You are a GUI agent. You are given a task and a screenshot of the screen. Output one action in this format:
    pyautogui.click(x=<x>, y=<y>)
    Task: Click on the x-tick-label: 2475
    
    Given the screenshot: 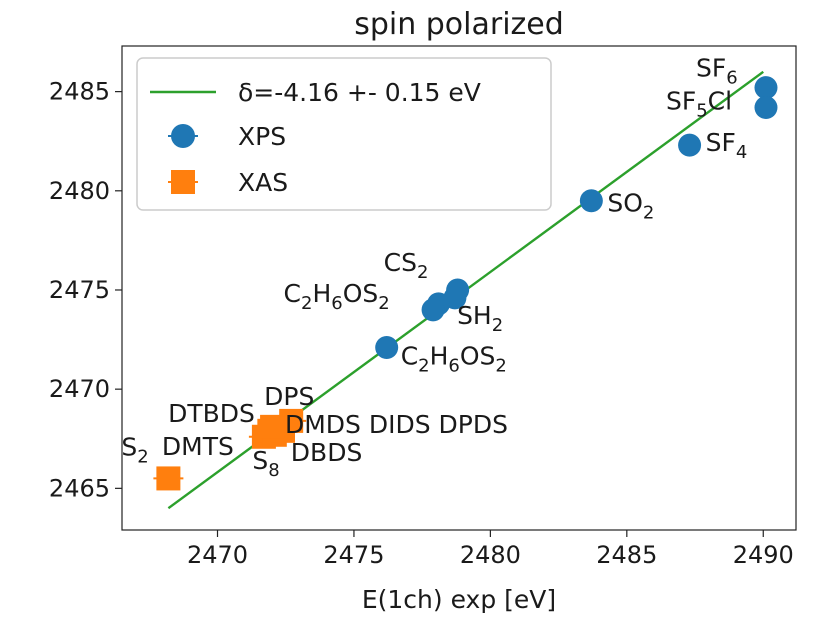 What is the action you would take?
    pyautogui.click(x=353, y=555)
    